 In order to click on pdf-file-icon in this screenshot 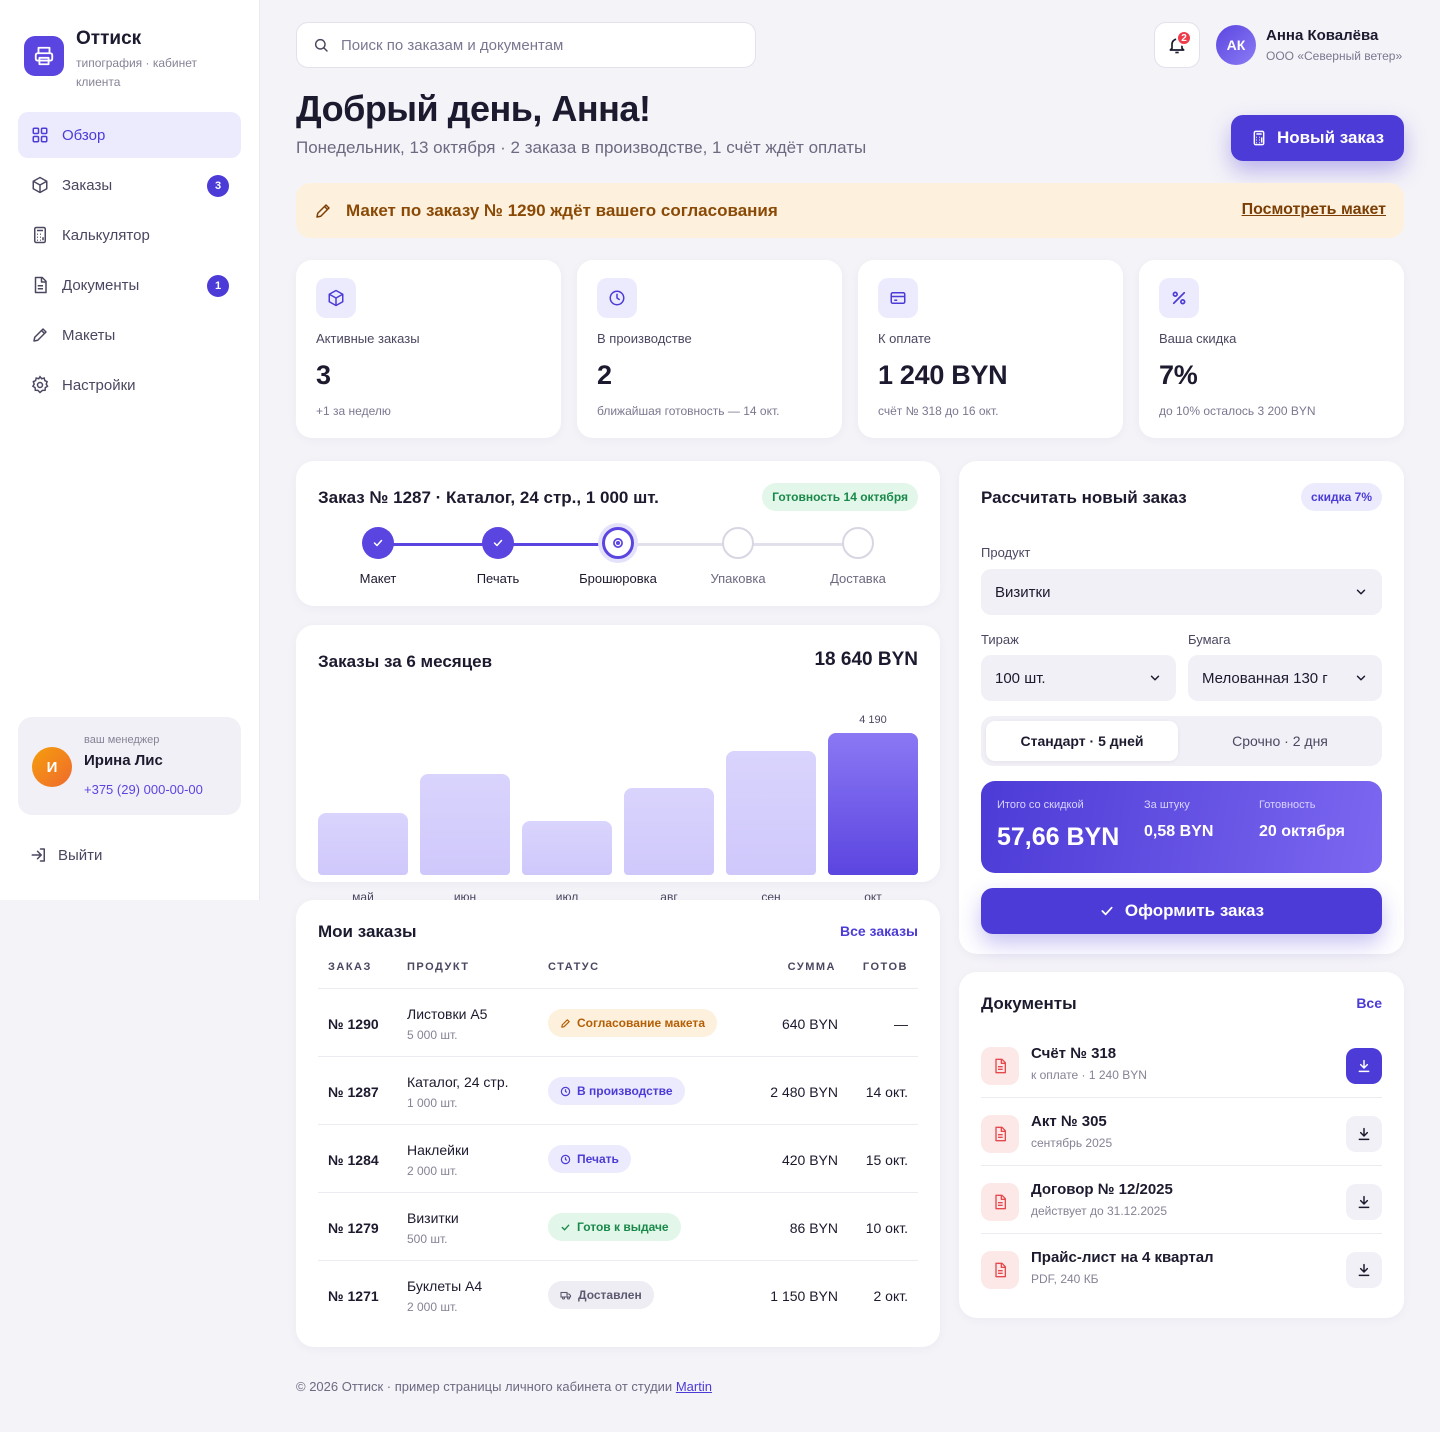, I will do `click(1000, 1066)`.